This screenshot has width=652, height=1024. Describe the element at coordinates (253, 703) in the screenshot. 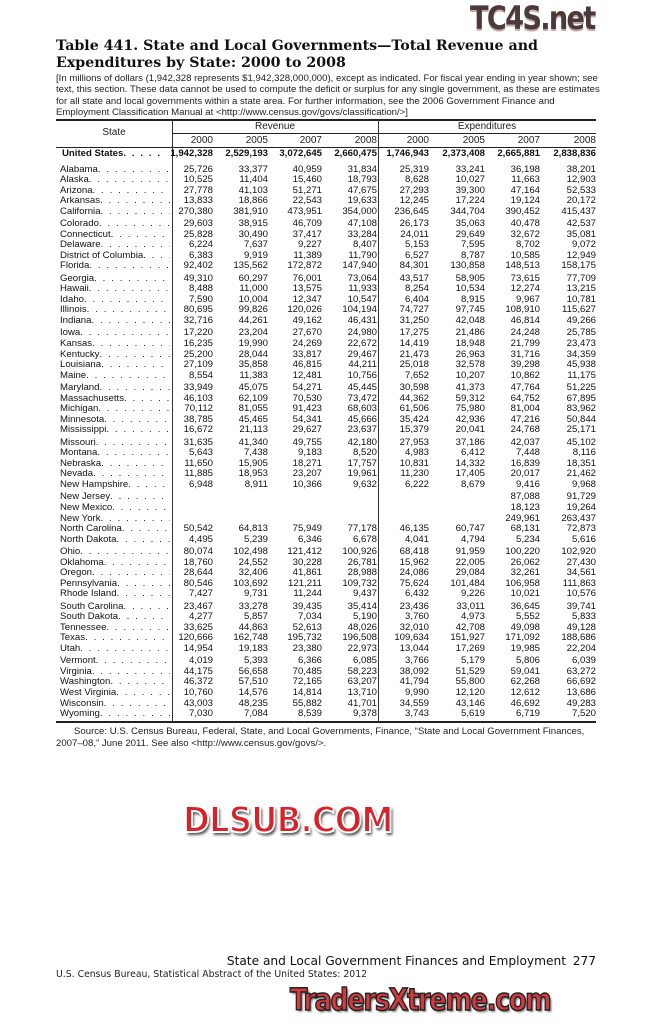

I see `revenue-cell: 48,235` at that location.